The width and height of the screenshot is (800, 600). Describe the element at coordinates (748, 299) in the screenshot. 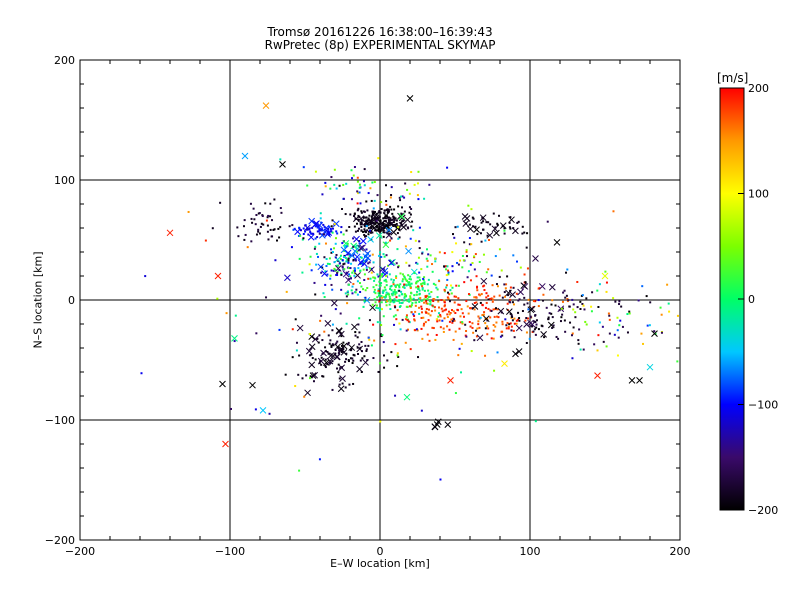

I see `colorbar: −200 −100 0 100 200` at that location.